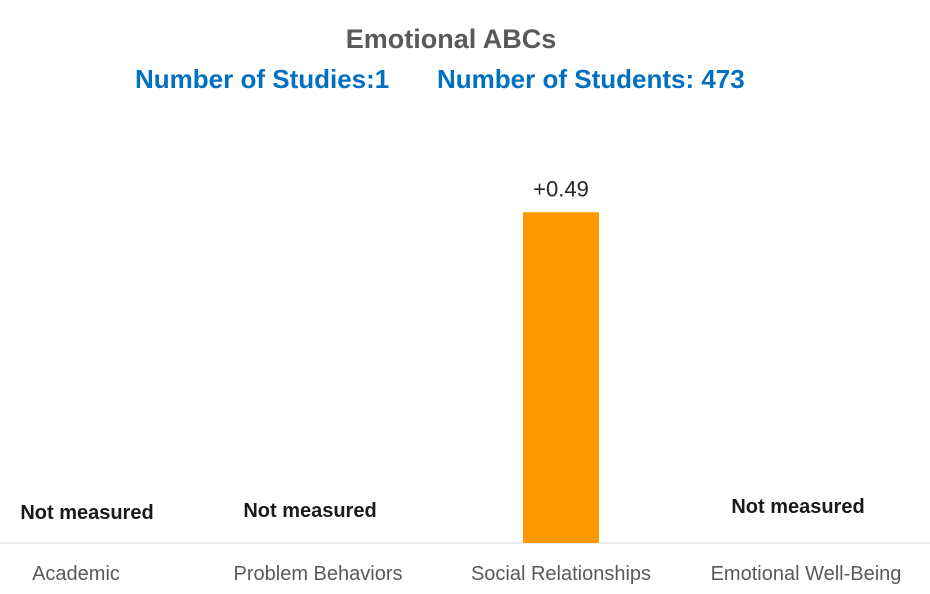 The image size is (930, 594). I want to click on chart-title: Emotional ABCs, so click(451, 39).